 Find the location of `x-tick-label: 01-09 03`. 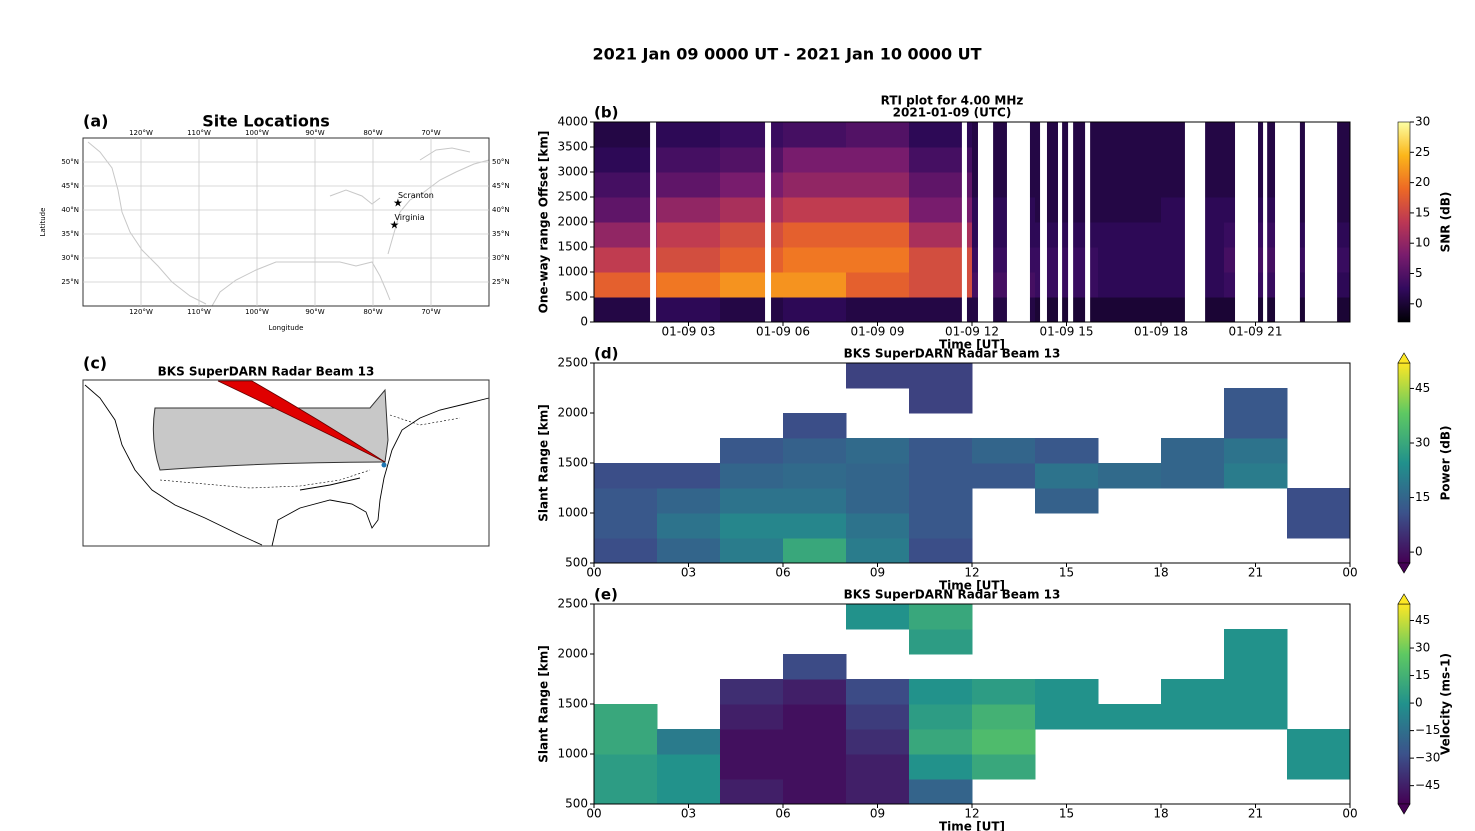

x-tick-label: 01-09 03 is located at coordinates (689, 332).